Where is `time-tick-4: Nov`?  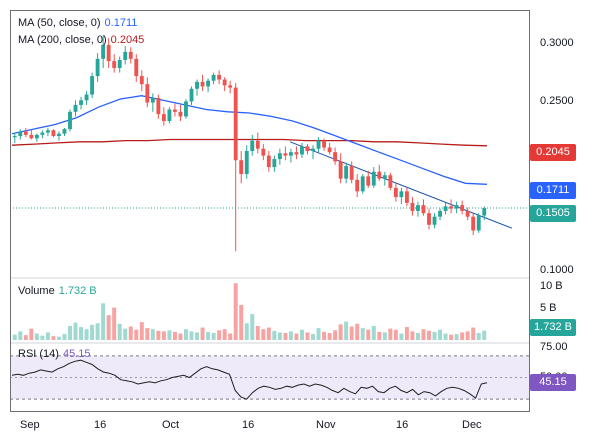
time-tick-4: Nov is located at coordinates (326, 425).